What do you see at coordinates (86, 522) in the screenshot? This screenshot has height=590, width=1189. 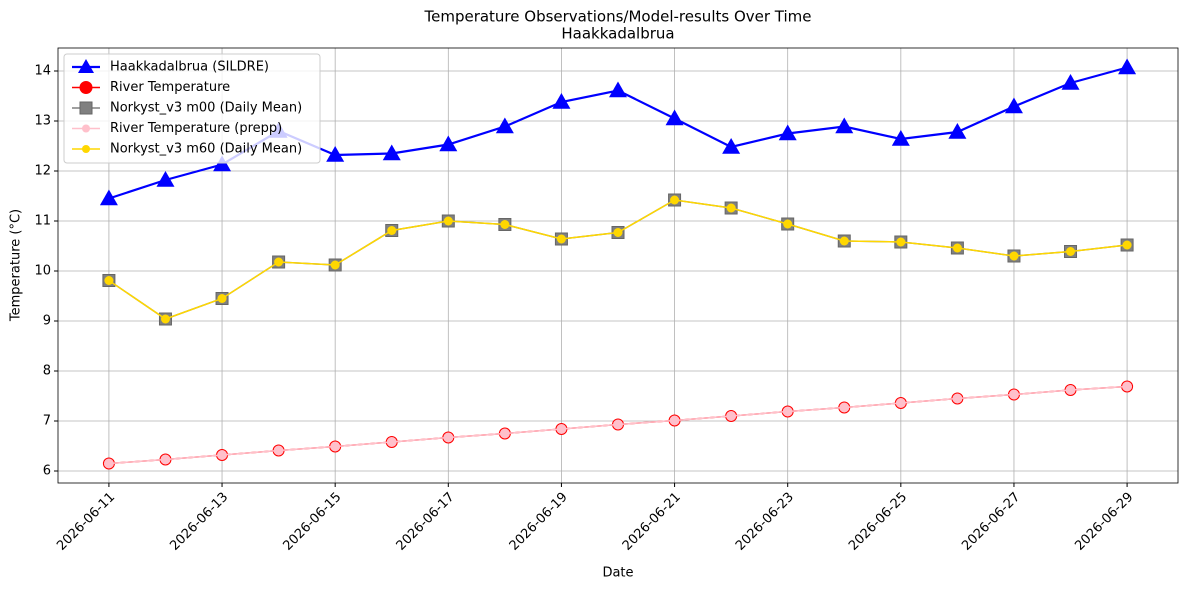 I see `x-tick-label: 2026-06-11` at bounding box center [86, 522].